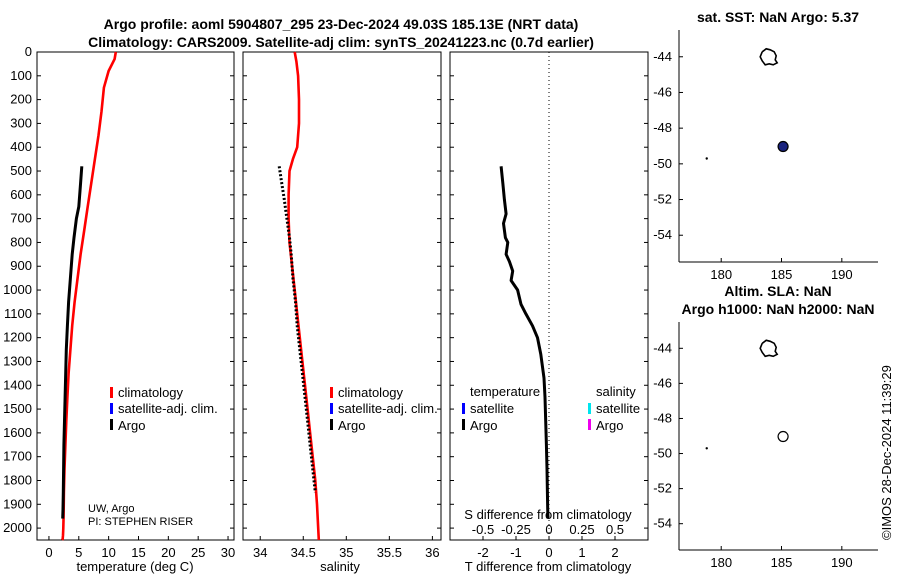 Image resolution: width=900 pixels, height=580 pixels. What do you see at coordinates (778, 17) in the screenshot?
I see `sst-map-title: sat. SST: NaN Argo: 5.37` at bounding box center [778, 17].